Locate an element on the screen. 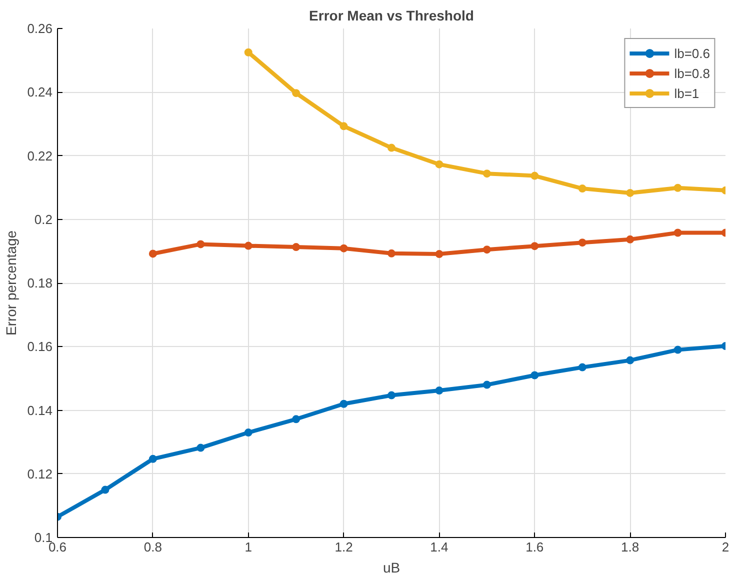  x-tick-label: 1 is located at coordinates (248, 547).